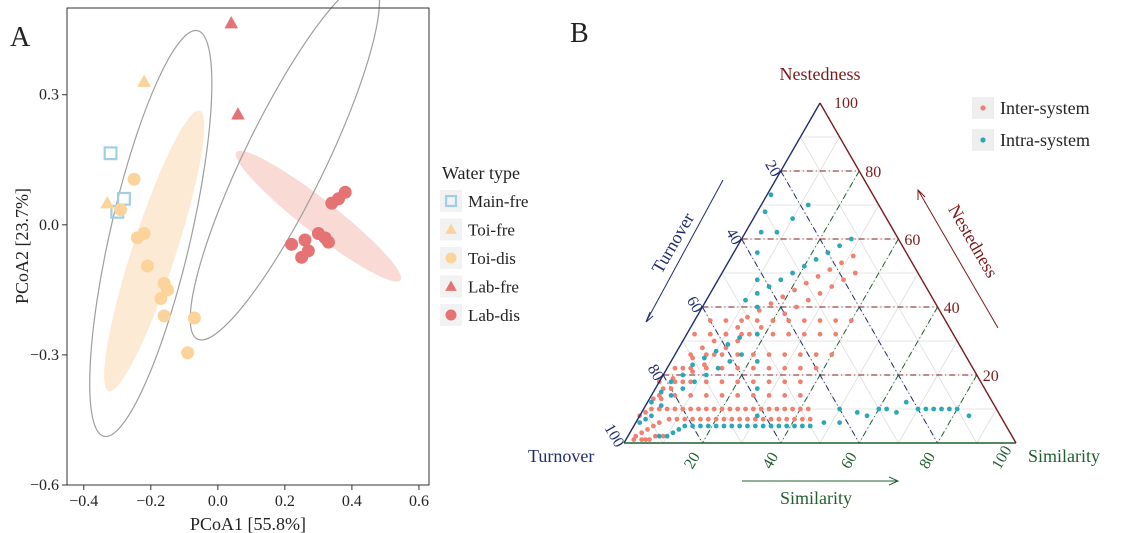 This screenshot has height=533, width=1126. What do you see at coordinates (846, 103) in the screenshot?
I see `ternary-top-corner-value: 100` at bounding box center [846, 103].